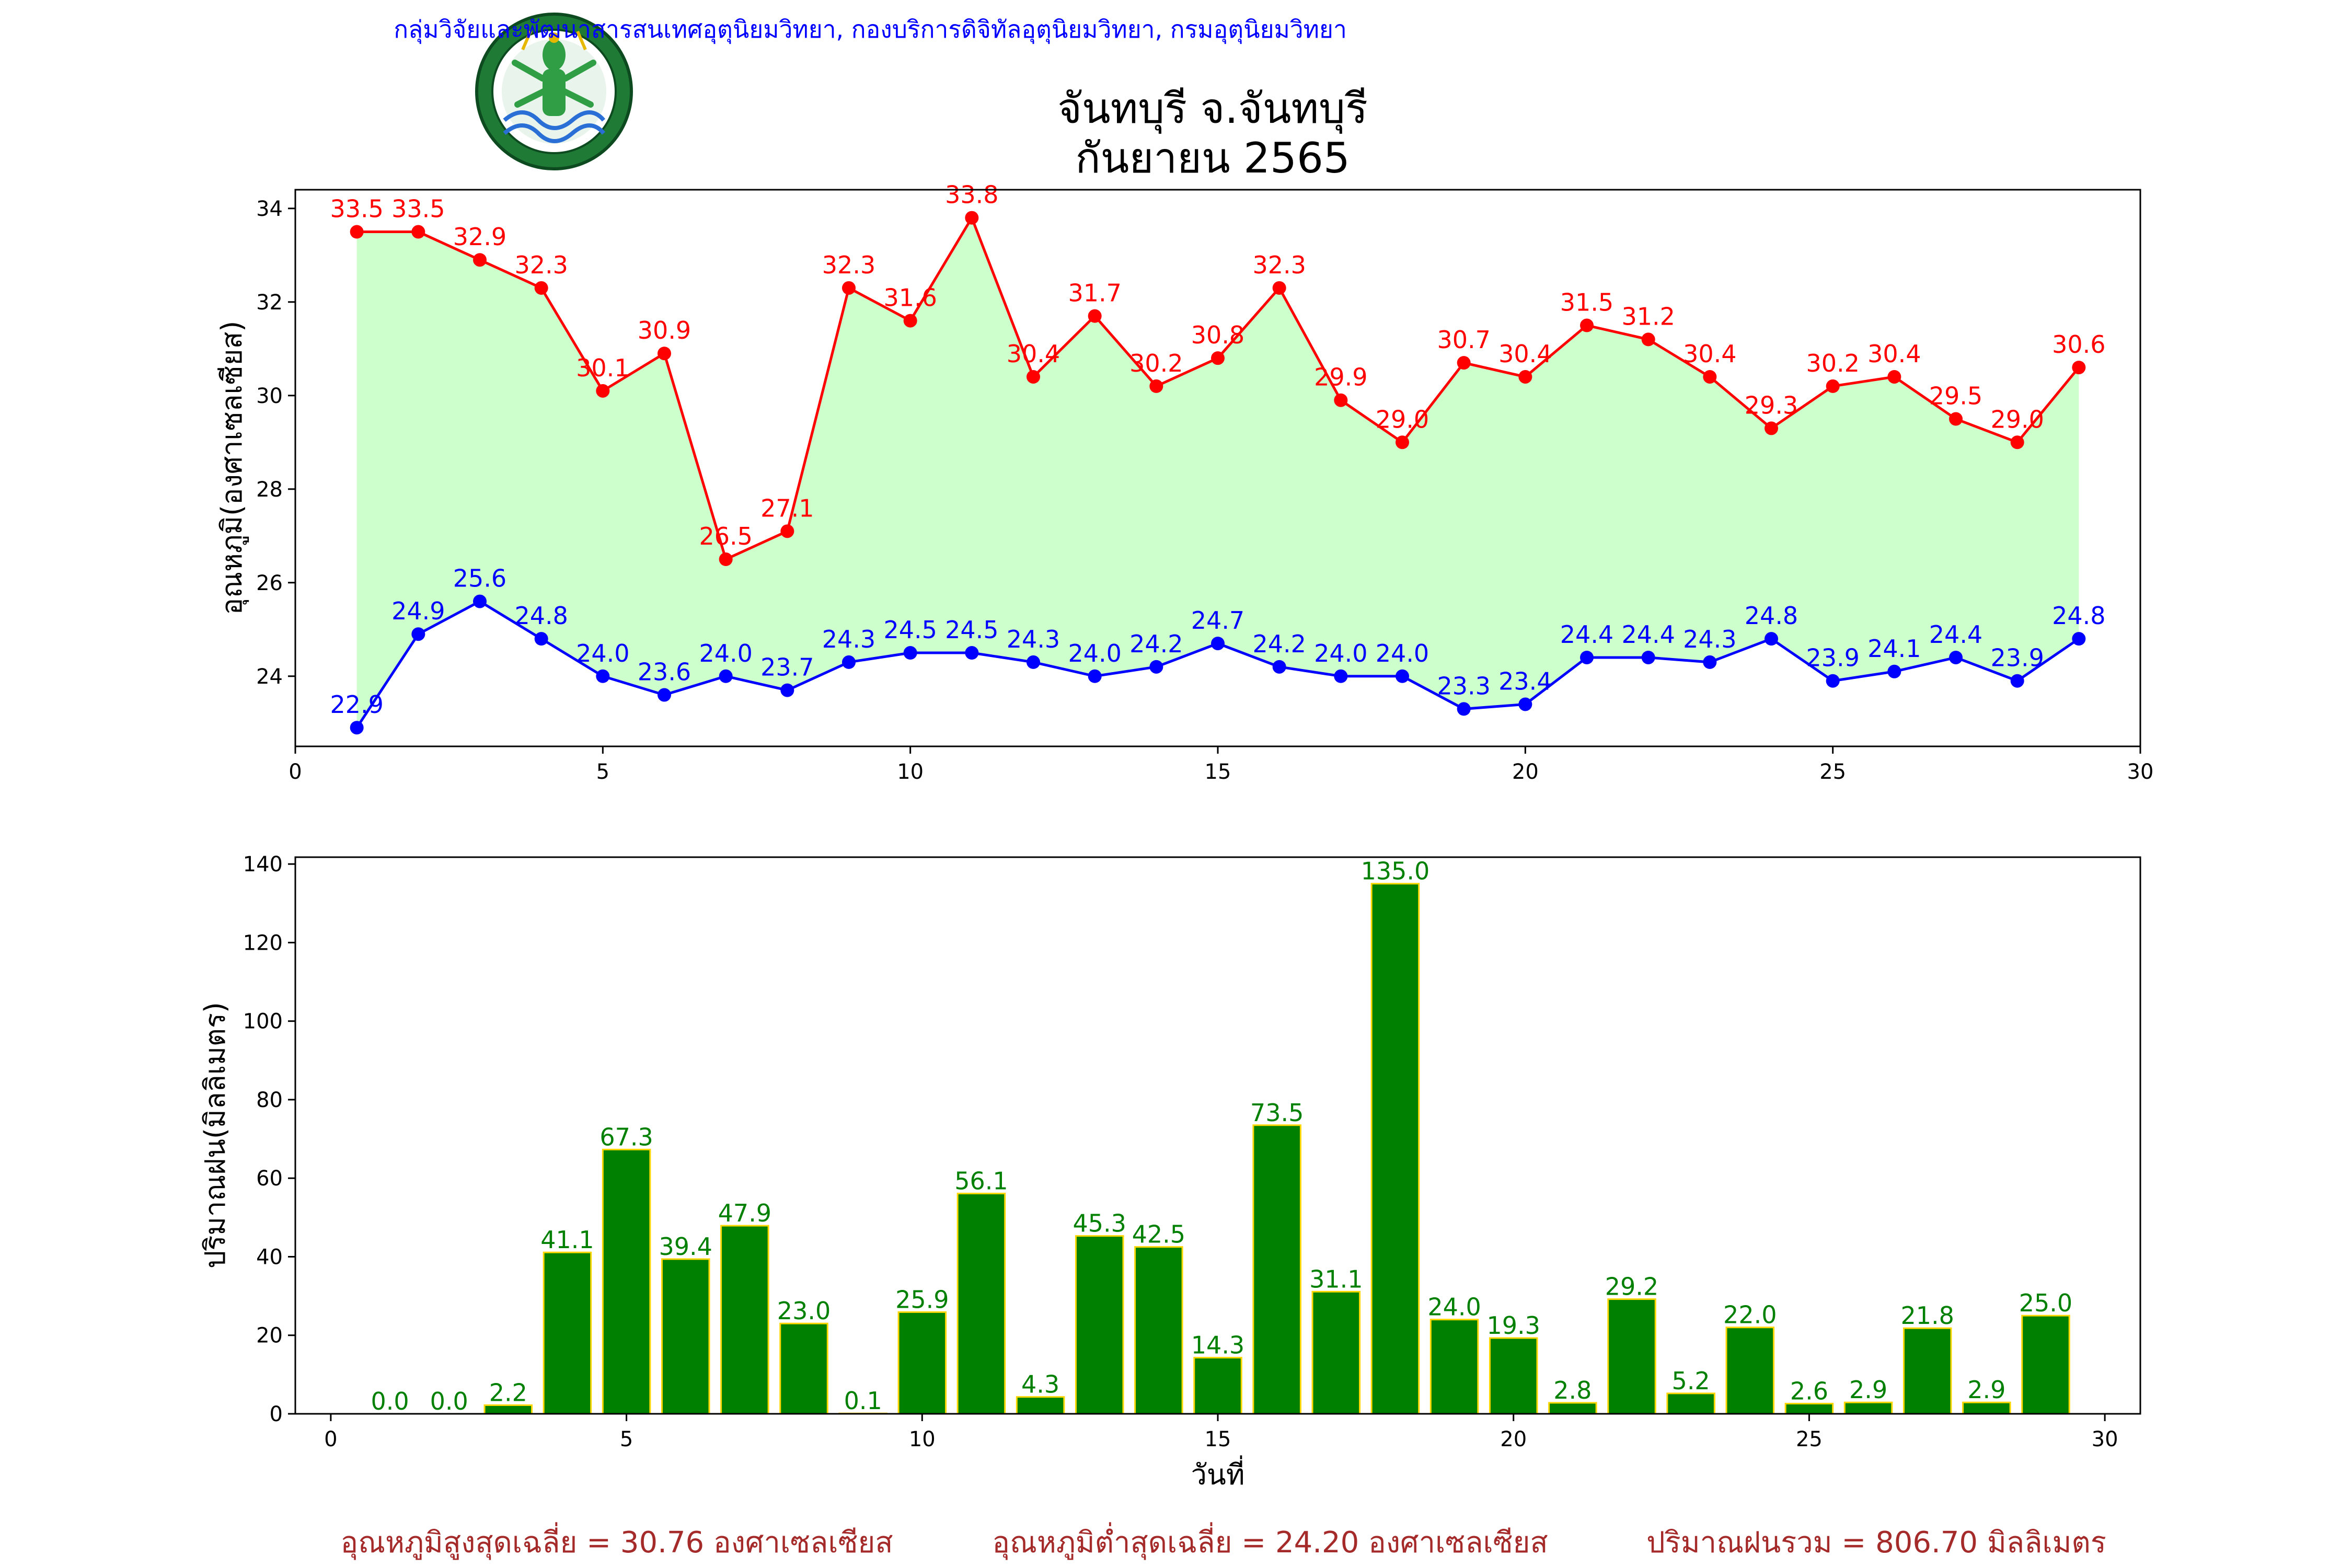 This screenshot has width=2352, height=1568. Describe the element at coordinates (479, 578) in the screenshot. I see `min-temperature-data-label: 25.6` at that location.